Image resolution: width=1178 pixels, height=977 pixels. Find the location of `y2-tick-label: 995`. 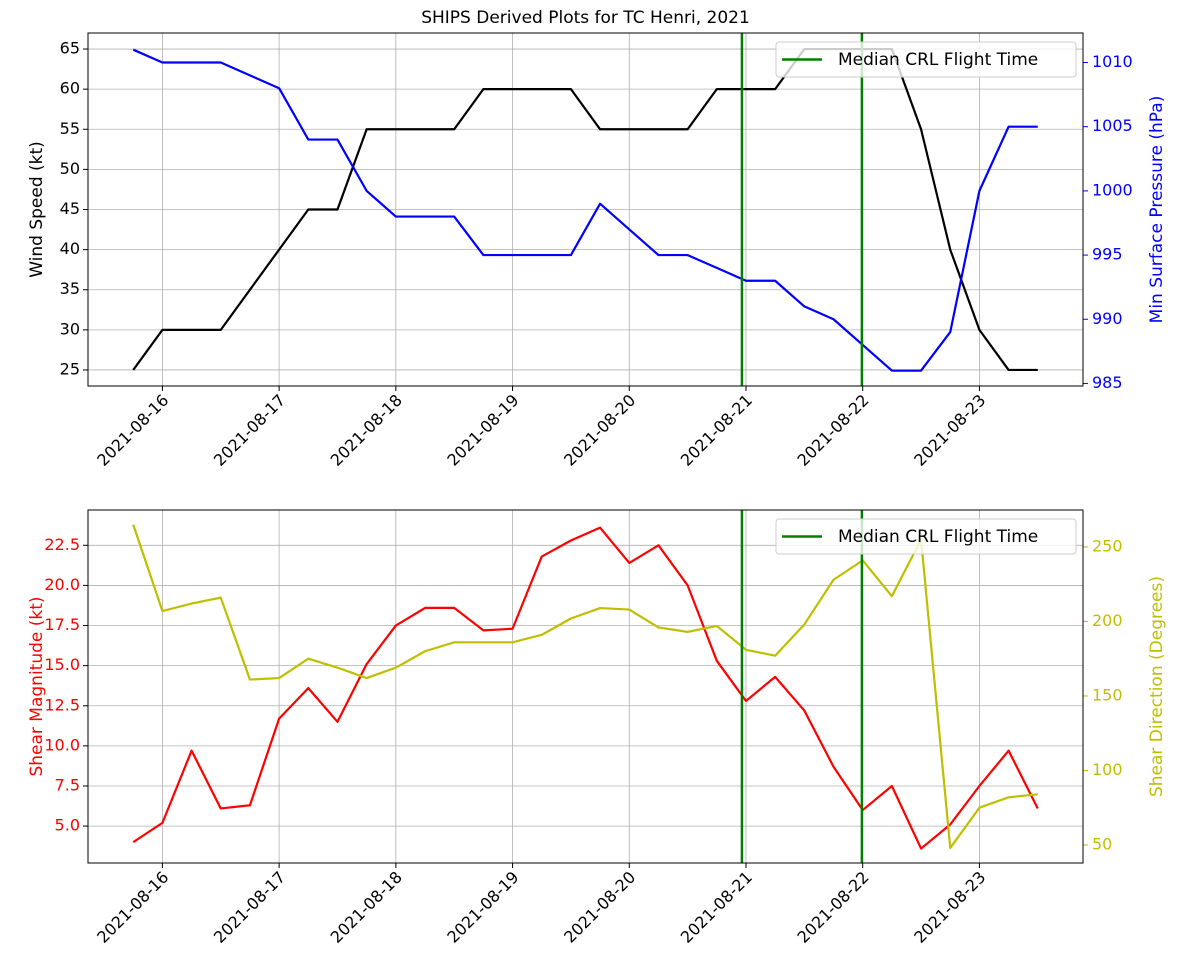

y2-tick-label: 995 is located at coordinates (1107, 254).